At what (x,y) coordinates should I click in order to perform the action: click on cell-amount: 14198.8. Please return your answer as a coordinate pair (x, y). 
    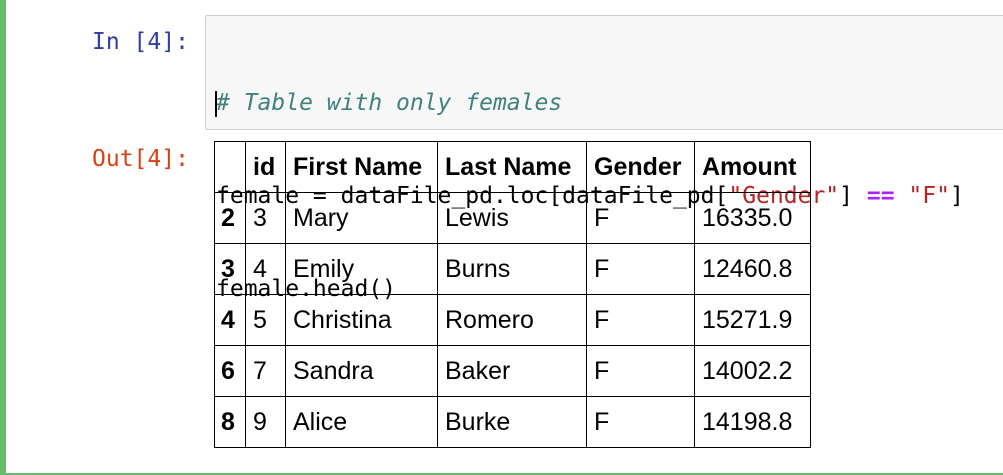
    Looking at the image, I should click on (752, 422).